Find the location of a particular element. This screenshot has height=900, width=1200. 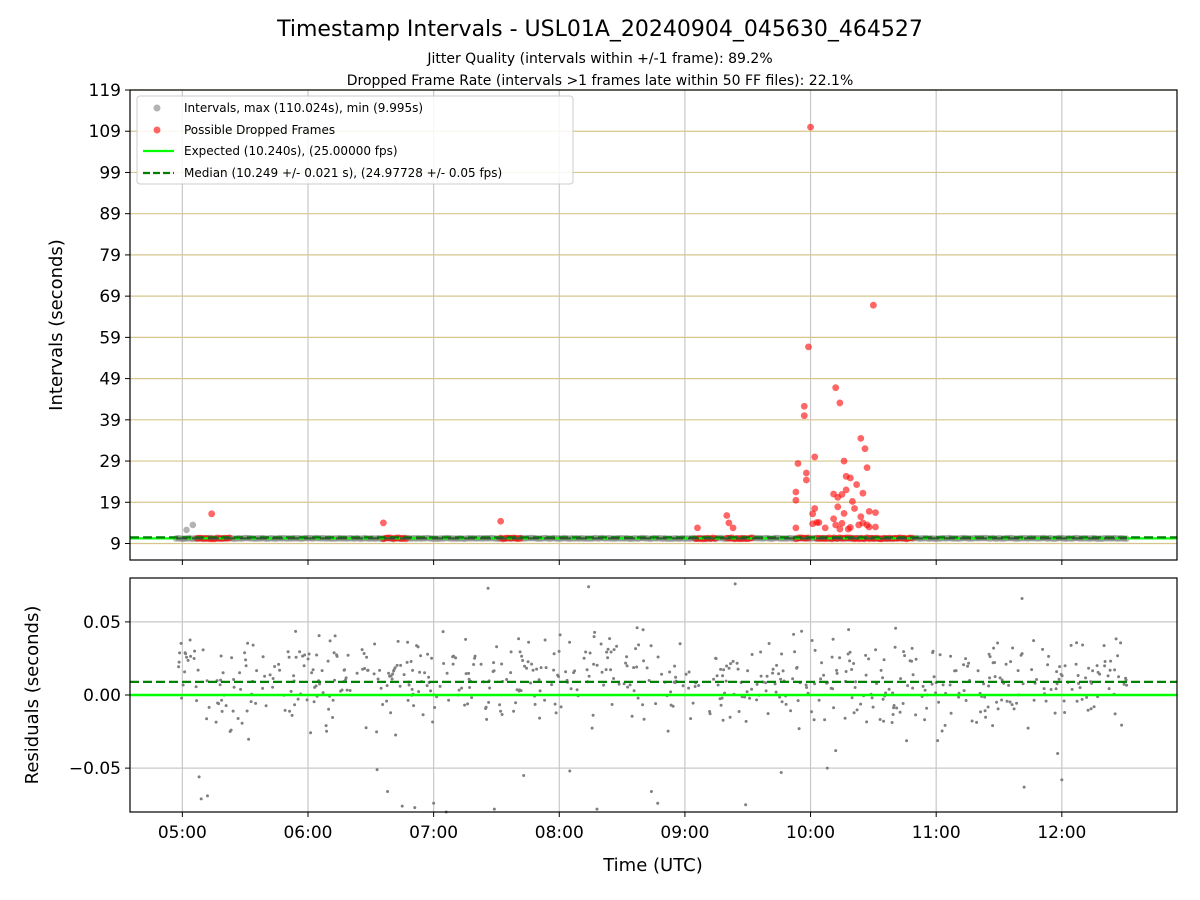

legend-label-intervals: Intervals, max (110.024s), min (9.995s) is located at coordinates (303, 108).